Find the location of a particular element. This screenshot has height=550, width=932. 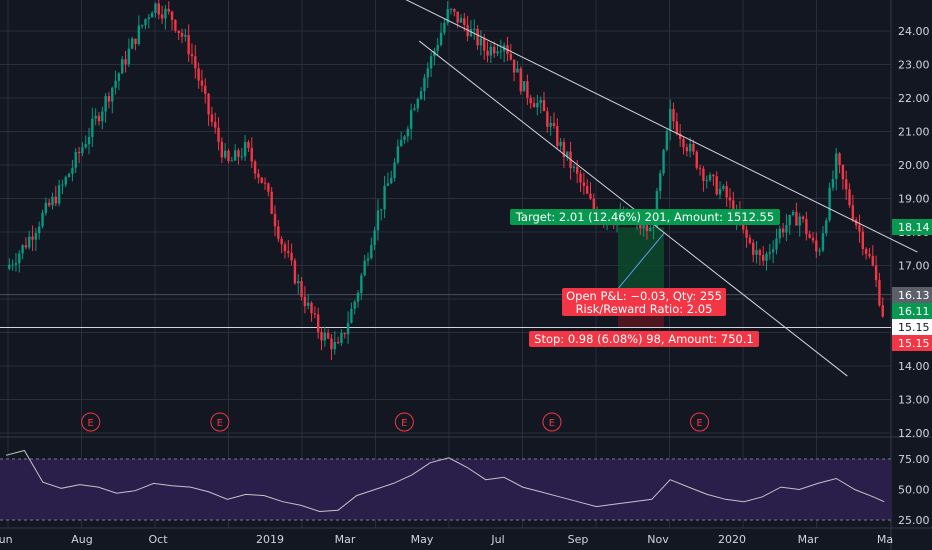

target-label-box is located at coordinates (645, 217).